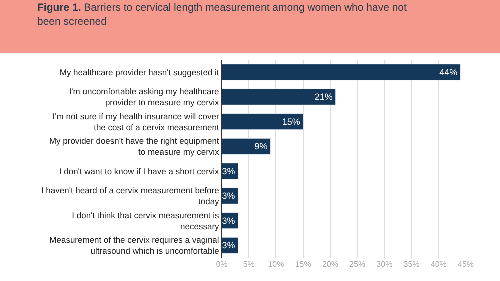 The width and height of the screenshot is (500, 281). I want to click on y-tick-label: My provider doesn't have the right equipment to measure my cervix, so click(134, 147).